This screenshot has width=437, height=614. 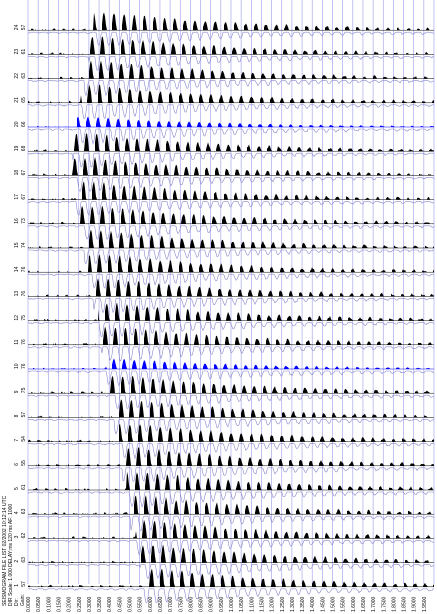 What do you see at coordinates (313, 604) in the screenshot?
I see `time-label: 1.4000` at bounding box center [313, 604].